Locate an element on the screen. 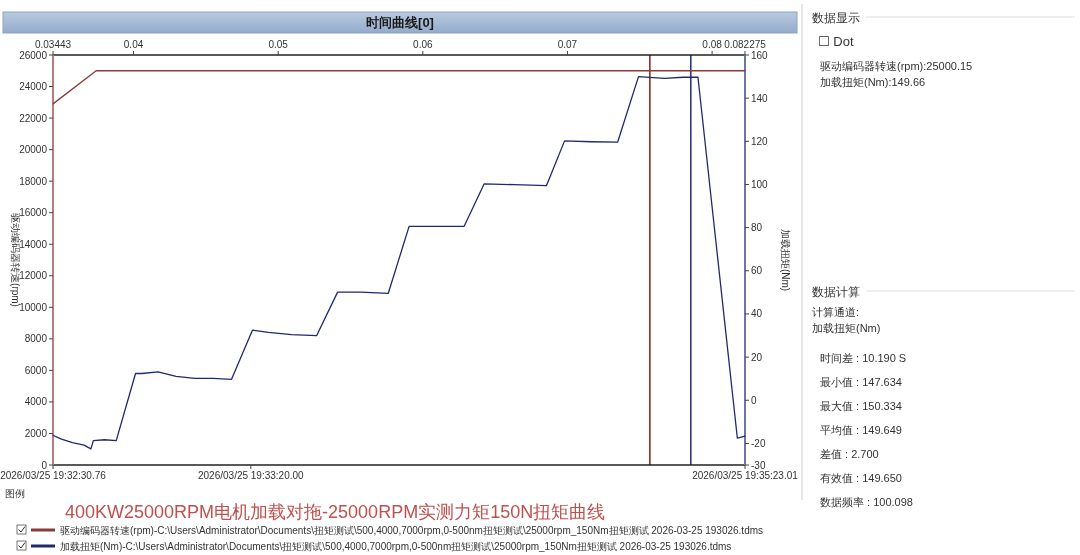 This screenshot has width=1080, height=555. panel-text: 最大值 : 150.334 is located at coordinates (861, 406).